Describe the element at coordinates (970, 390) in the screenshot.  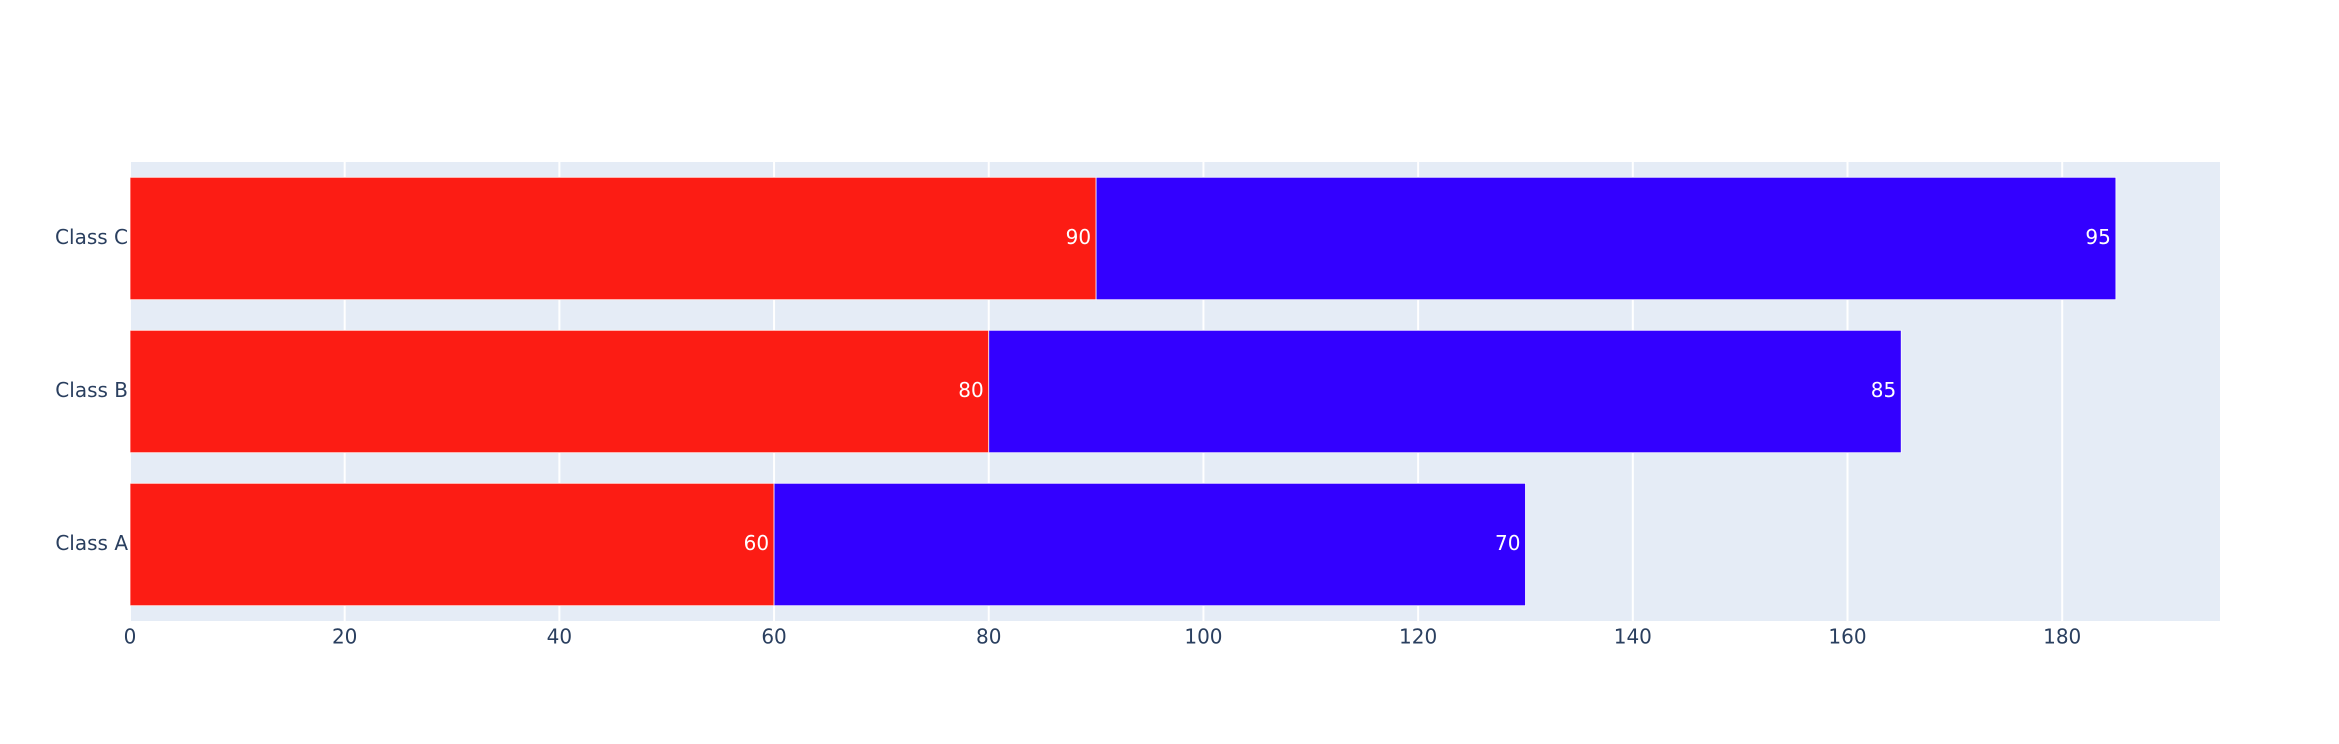
I see `bar-value-label: 80` at that location.